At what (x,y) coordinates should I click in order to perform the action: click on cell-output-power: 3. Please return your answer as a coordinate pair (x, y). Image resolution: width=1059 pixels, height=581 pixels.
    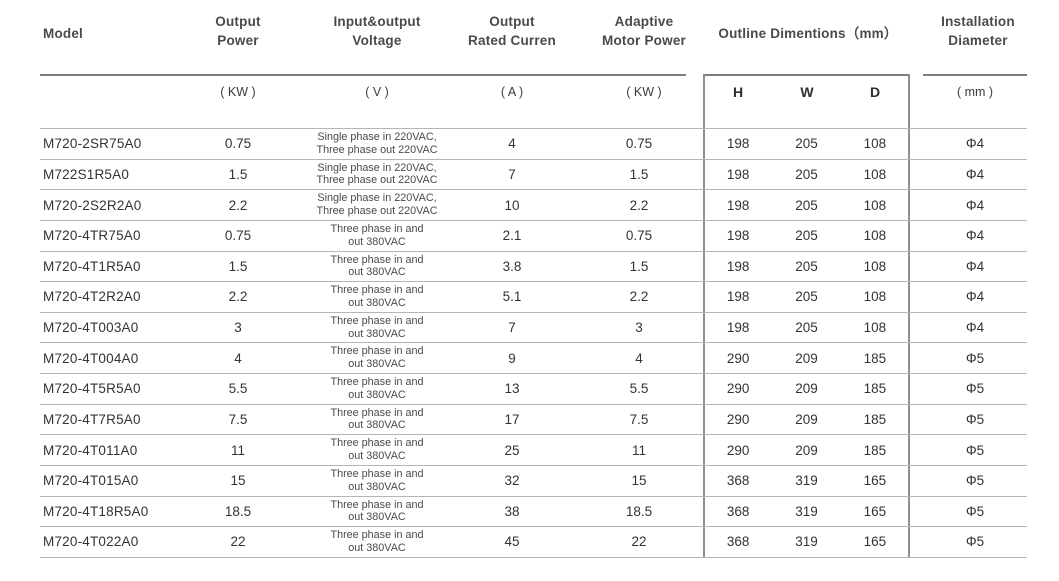
    Looking at the image, I should click on (238, 328).